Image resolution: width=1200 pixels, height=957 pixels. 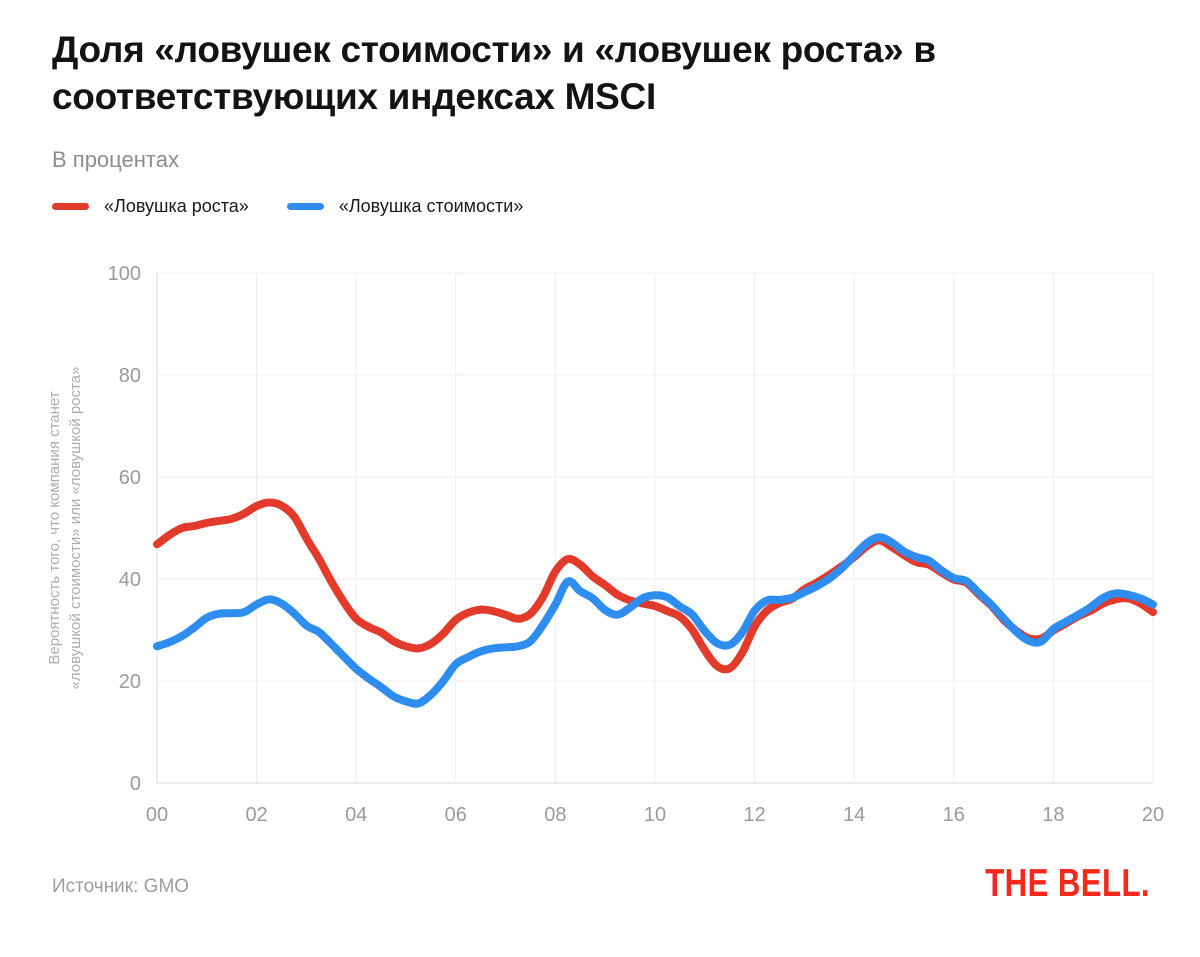 What do you see at coordinates (157, 815) in the screenshot?
I see `x-tick-label: 00` at bounding box center [157, 815].